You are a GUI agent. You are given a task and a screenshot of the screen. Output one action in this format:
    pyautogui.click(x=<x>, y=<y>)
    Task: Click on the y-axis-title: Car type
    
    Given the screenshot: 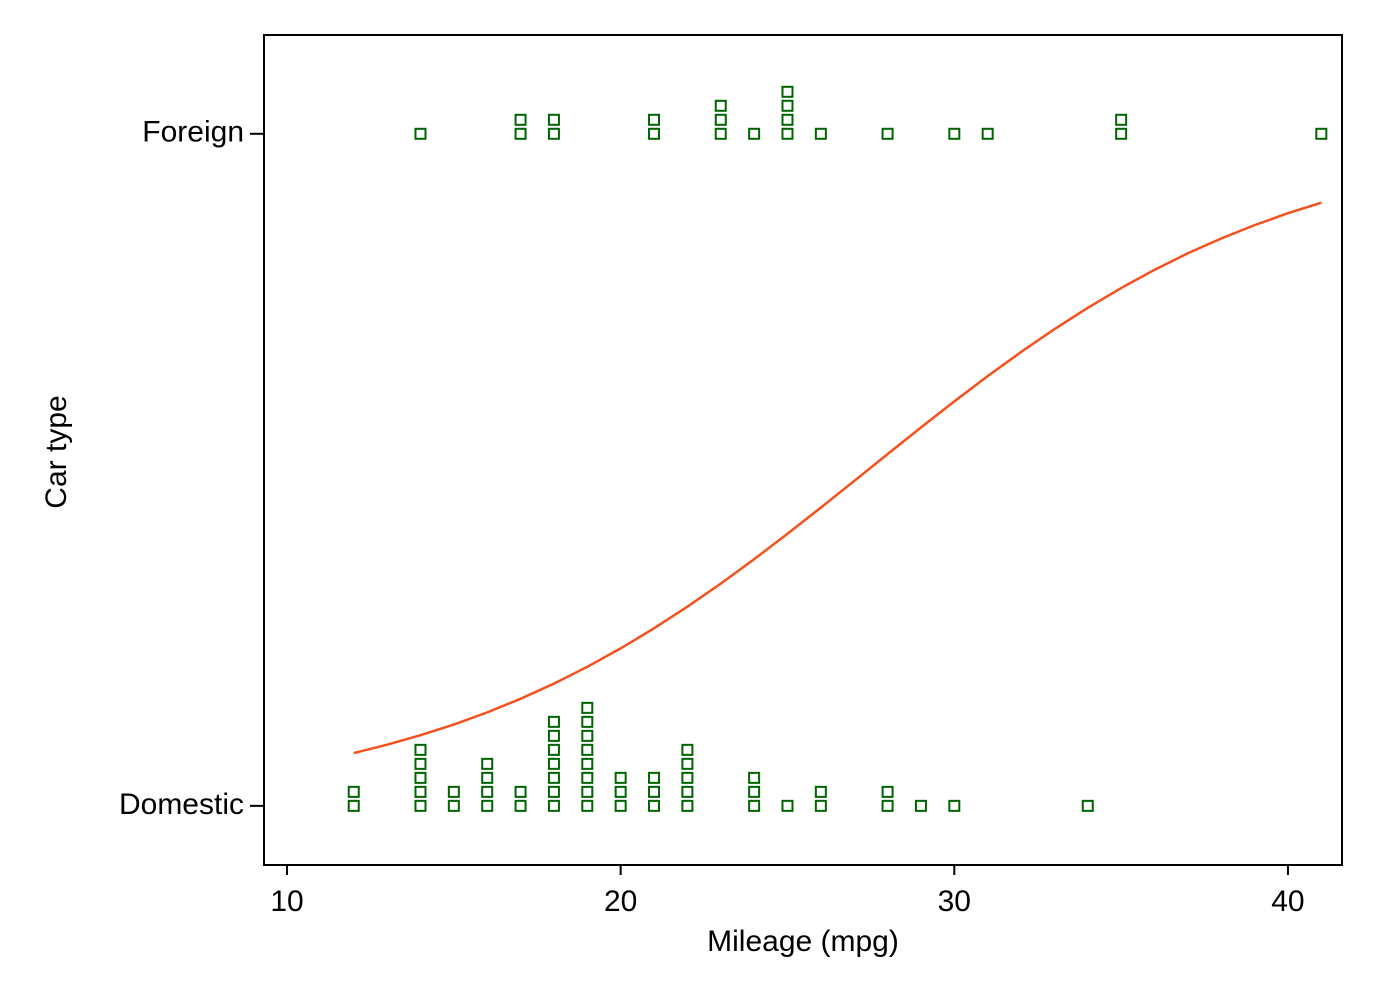 What is the action you would take?
    pyautogui.click(x=56, y=451)
    